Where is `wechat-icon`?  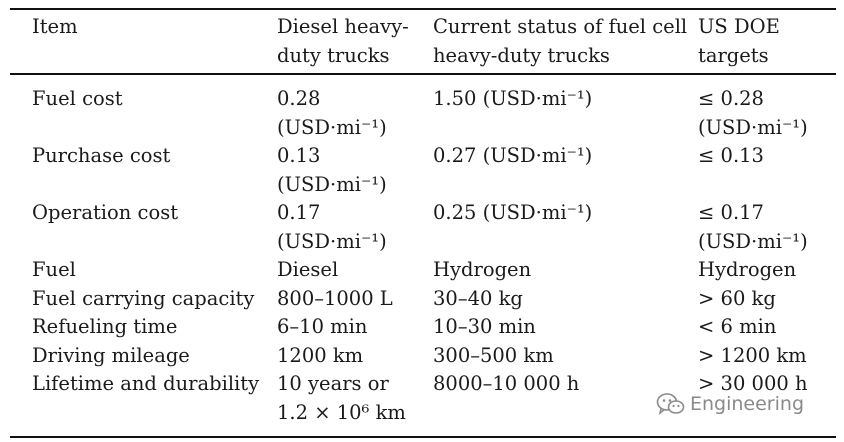 wechat-icon is located at coordinates (670, 404).